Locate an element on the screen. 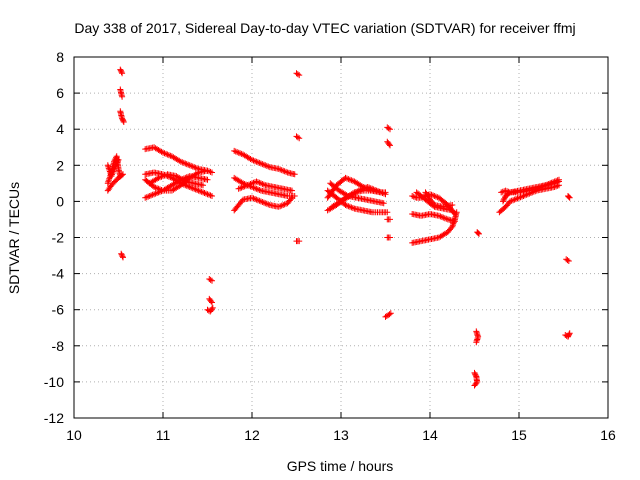 The image size is (640, 480). x-tick-label: 13 is located at coordinates (341, 435).